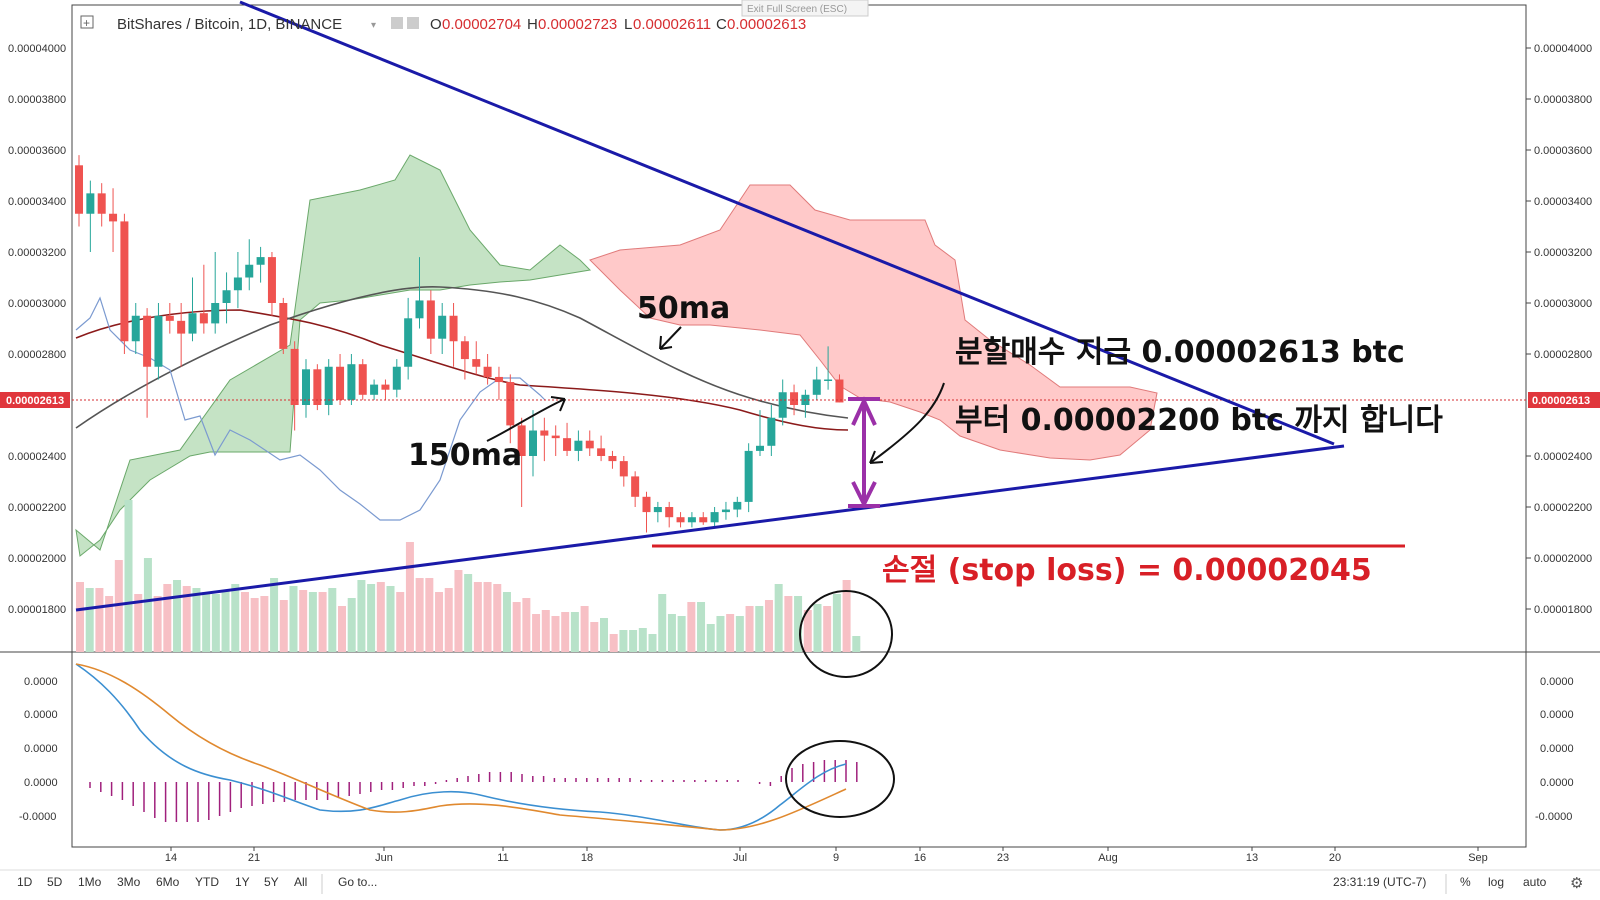 This screenshot has width=1600, height=900. Describe the element at coordinates (37, 253) in the screenshot. I see `y-tick-left: 0.00003200` at that location.